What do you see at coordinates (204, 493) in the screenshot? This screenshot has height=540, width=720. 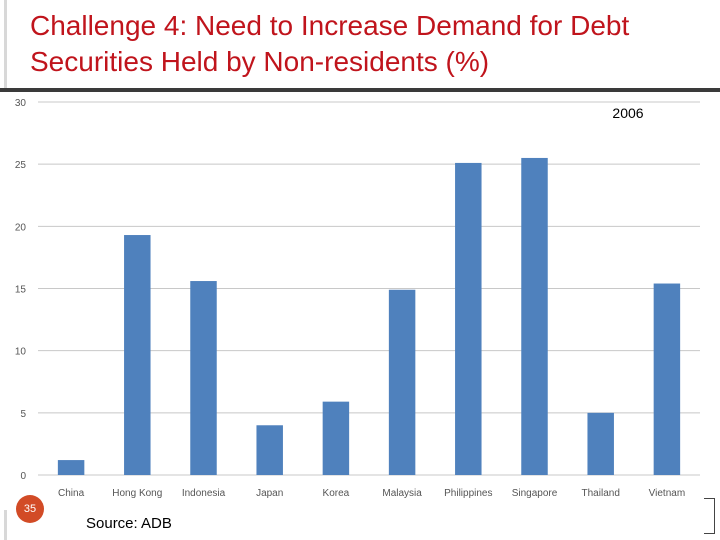 I see `x-tick-label: Indonesia` at bounding box center [204, 493].